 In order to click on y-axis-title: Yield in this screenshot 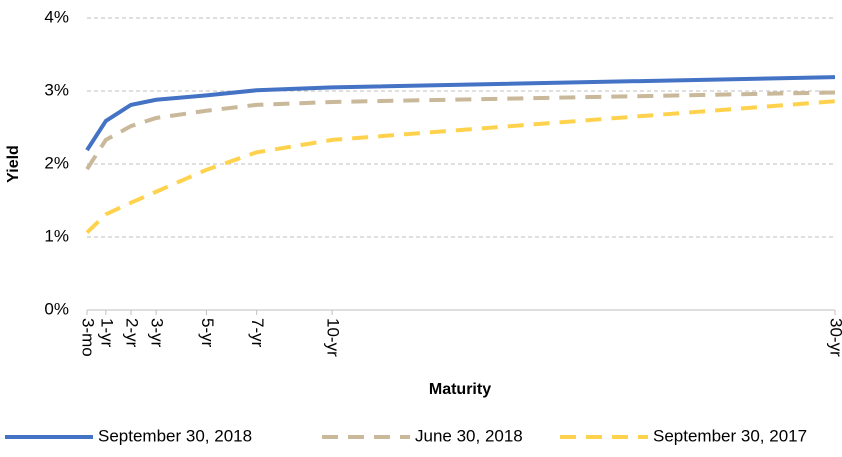, I will do `click(13, 164)`.